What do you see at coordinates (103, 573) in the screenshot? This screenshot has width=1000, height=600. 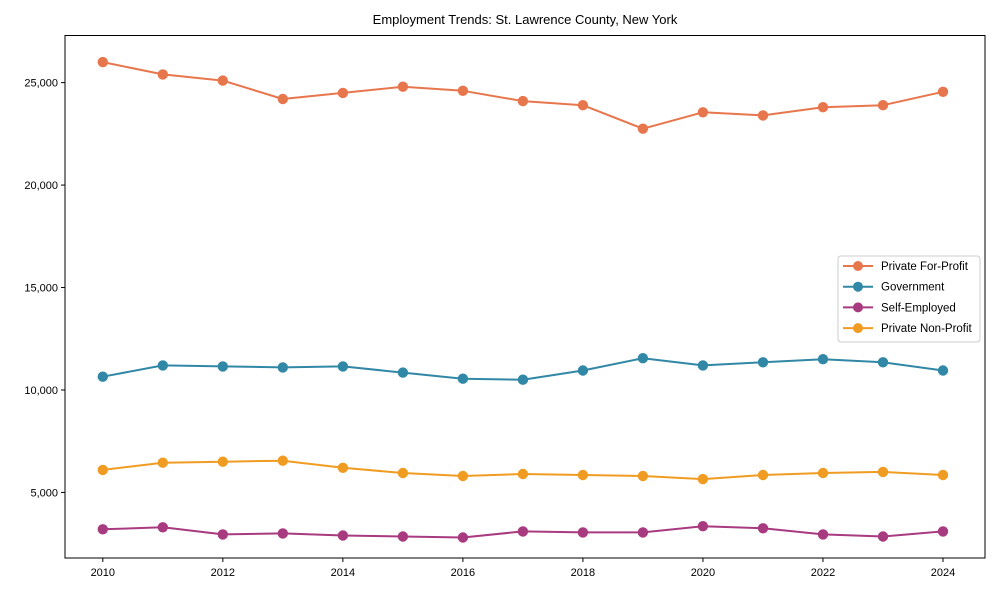 I see `x-tick-label: 2010` at bounding box center [103, 573].